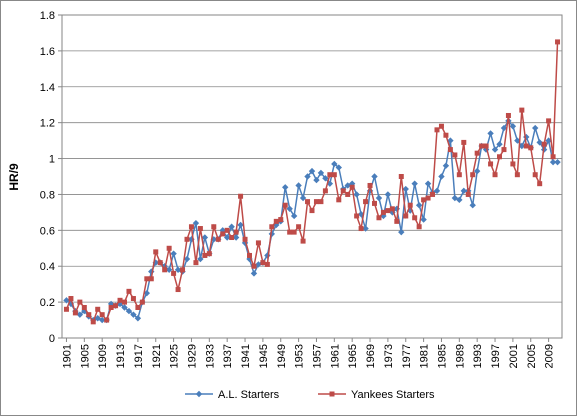  What do you see at coordinates (192, 356) in the screenshot?
I see `x-tick-label: 1929` at bounding box center [192, 356].